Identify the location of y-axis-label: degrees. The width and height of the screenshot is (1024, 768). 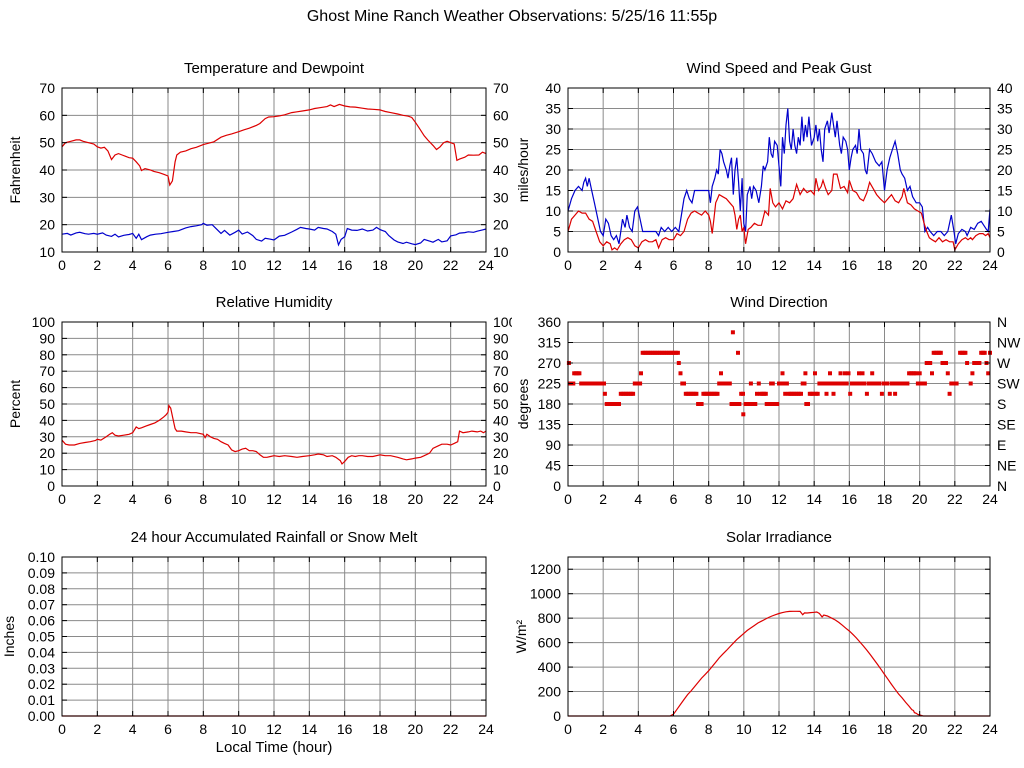
(523, 404).